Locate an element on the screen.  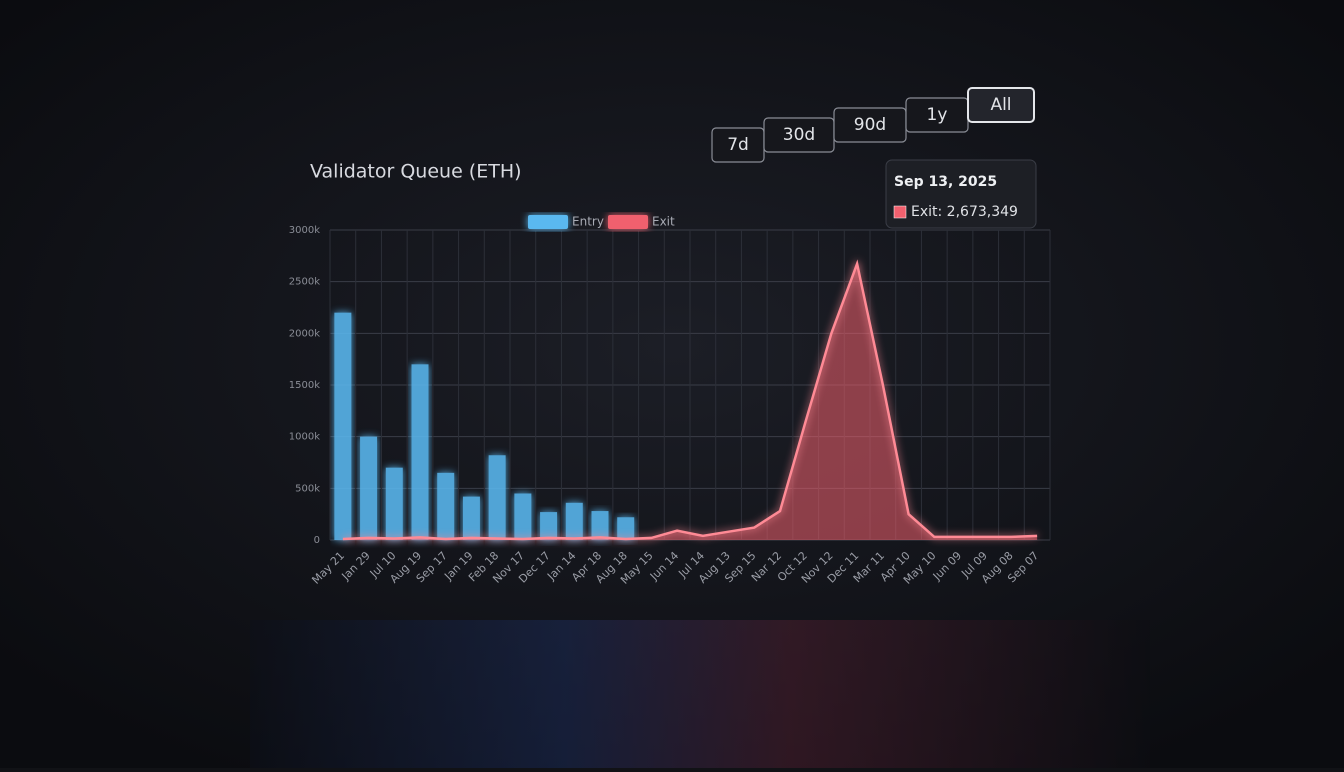
y-tick-label: 0 is located at coordinates (317, 540).